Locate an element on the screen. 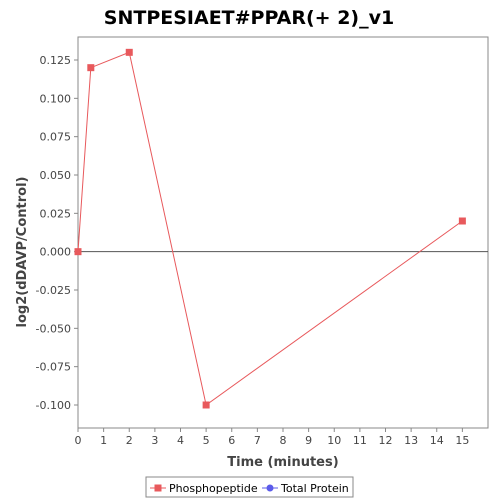 This screenshot has height=500, width=500. legend-item-phosphopeptide: Phosphopeptide is located at coordinates (204, 488).